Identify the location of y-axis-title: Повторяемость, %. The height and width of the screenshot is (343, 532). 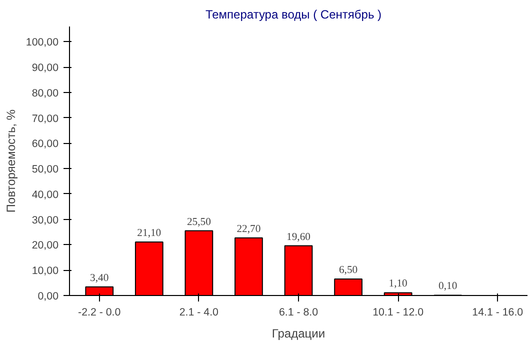
(11, 161).